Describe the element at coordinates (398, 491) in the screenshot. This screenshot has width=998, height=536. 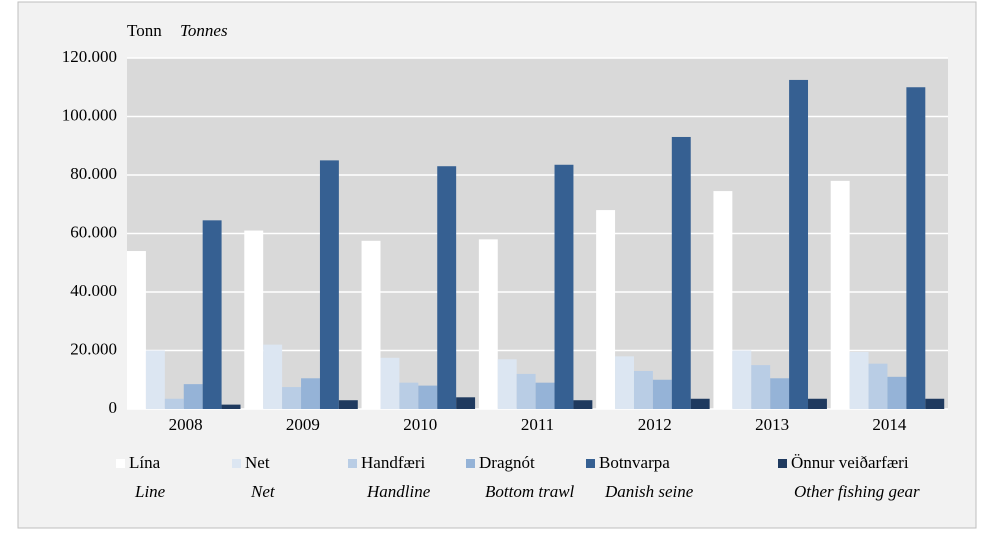
I see `legend-translation: Handline` at that location.